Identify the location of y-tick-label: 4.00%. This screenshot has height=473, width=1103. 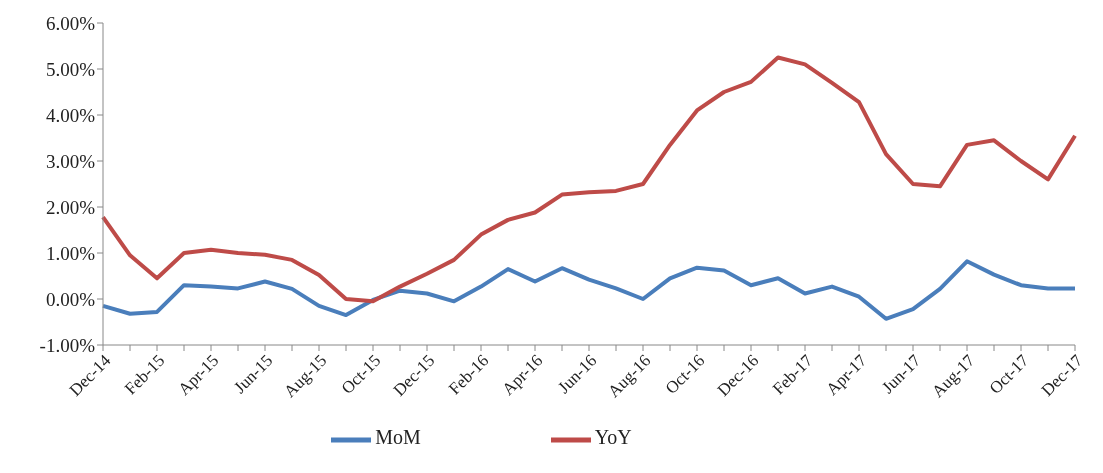
(70, 115).